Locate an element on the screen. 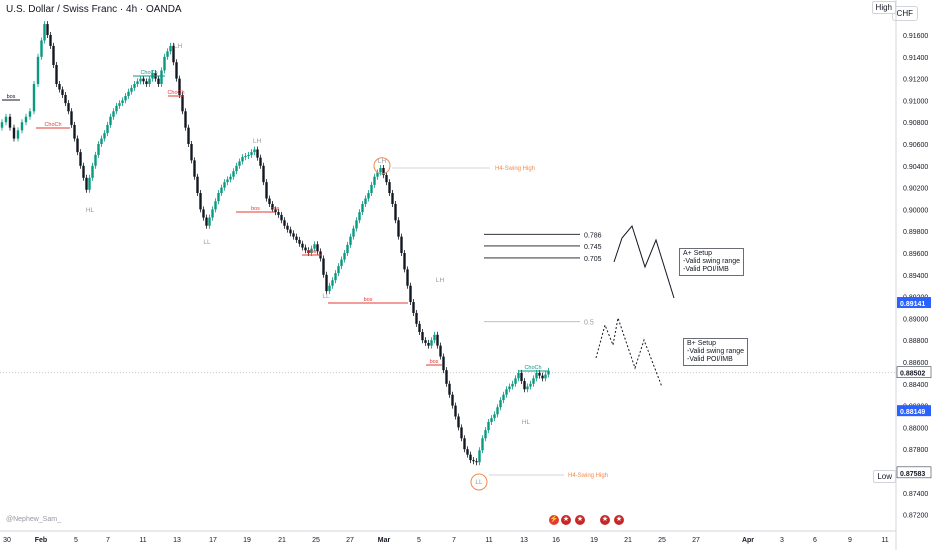 The image size is (932, 550). swing-point-label: HL is located at coordinates (526, 422).